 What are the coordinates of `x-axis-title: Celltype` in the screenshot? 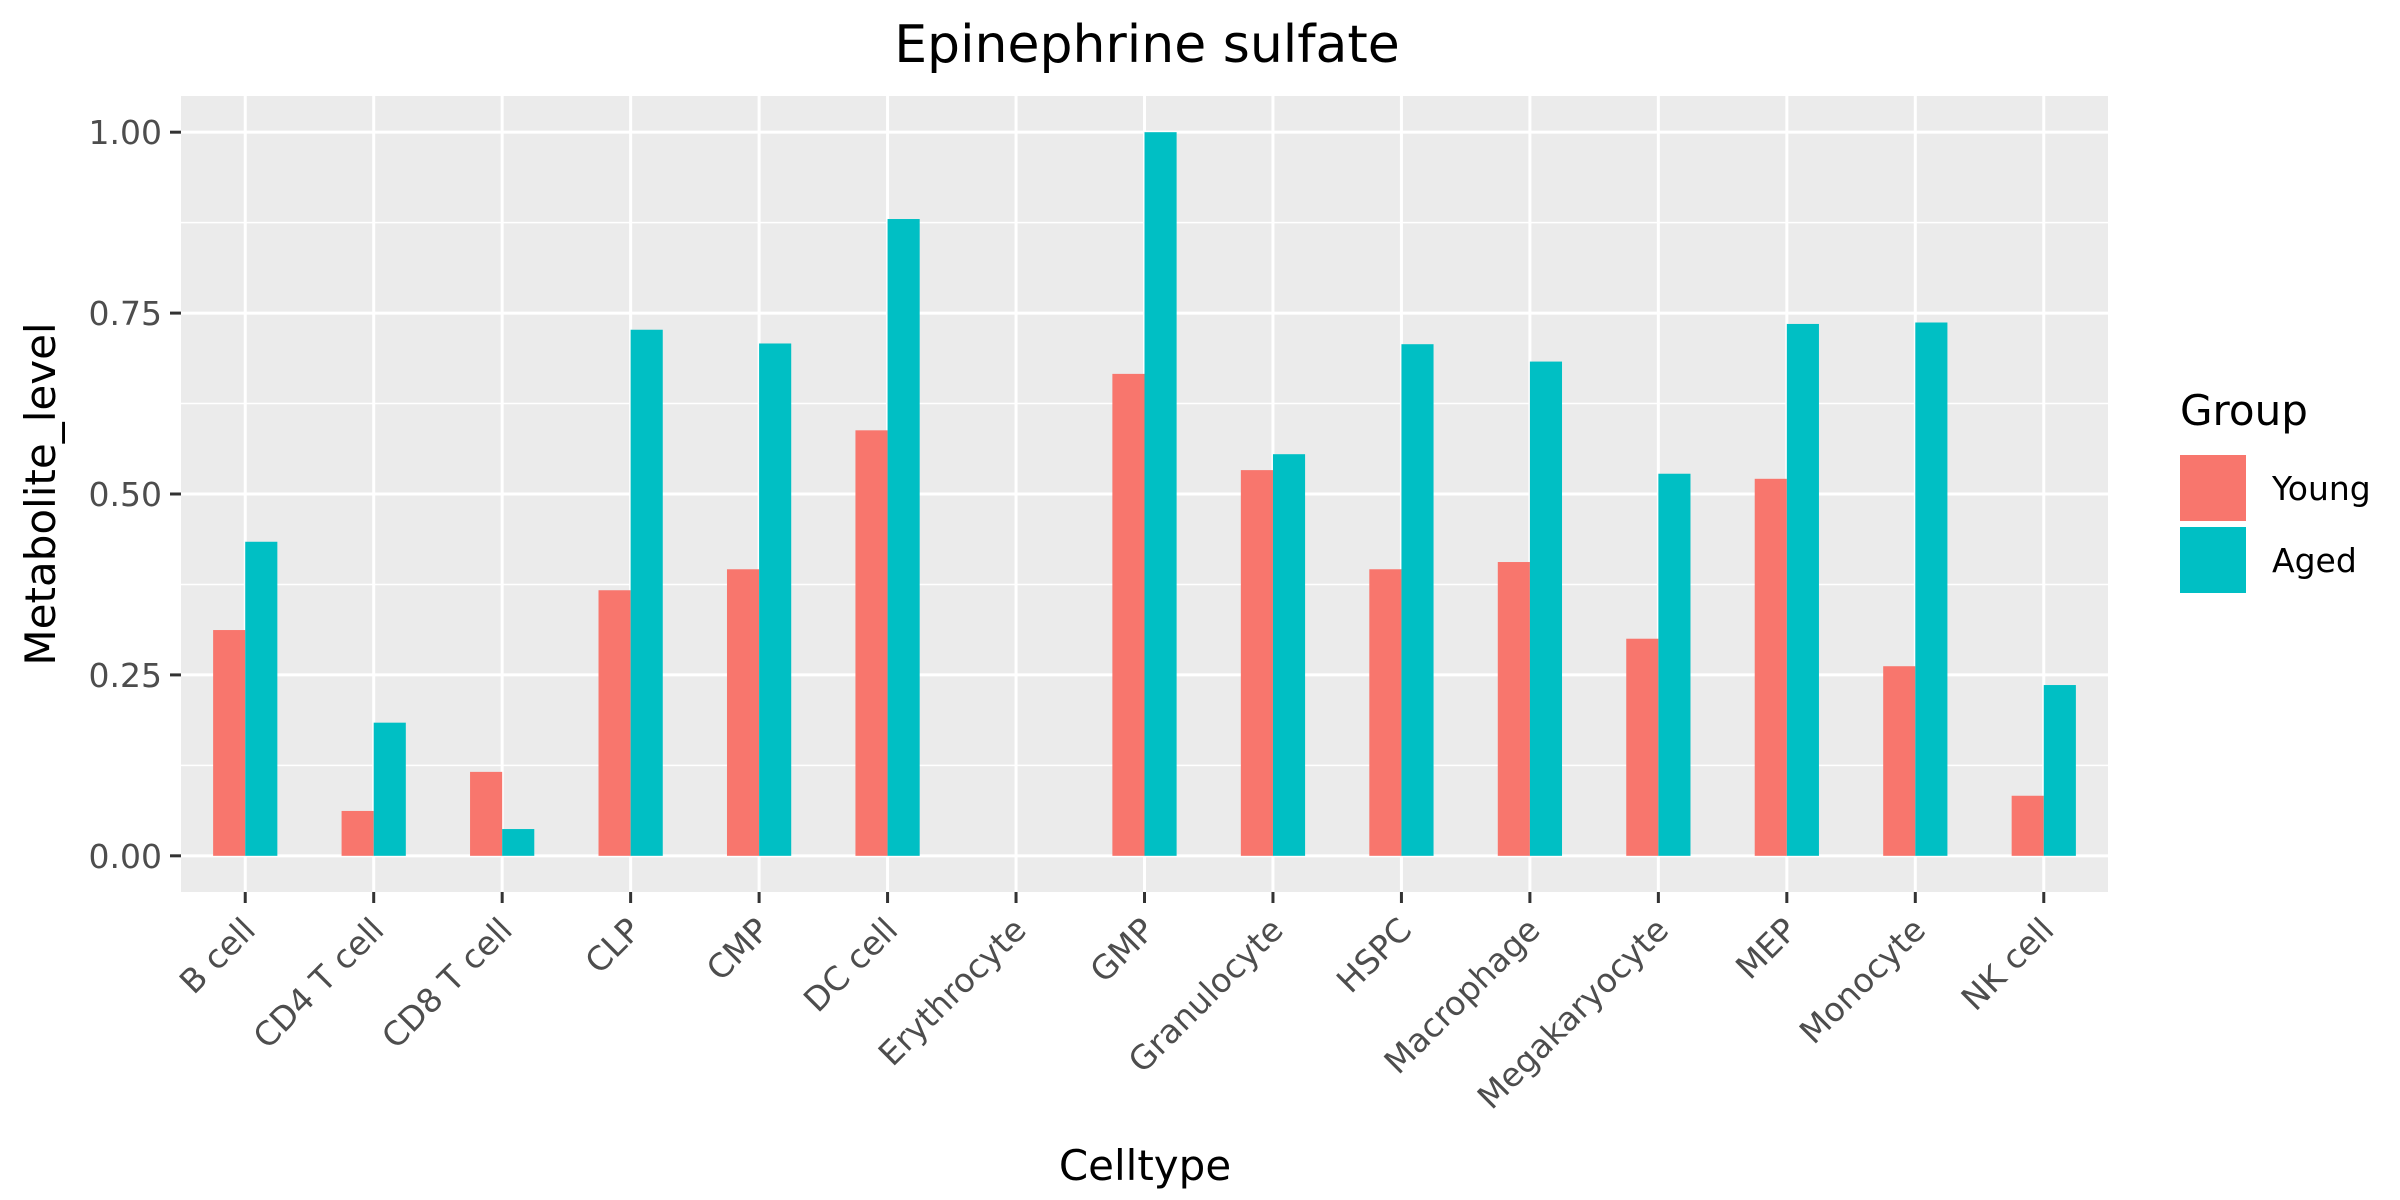 It's located at (1145, 1165).